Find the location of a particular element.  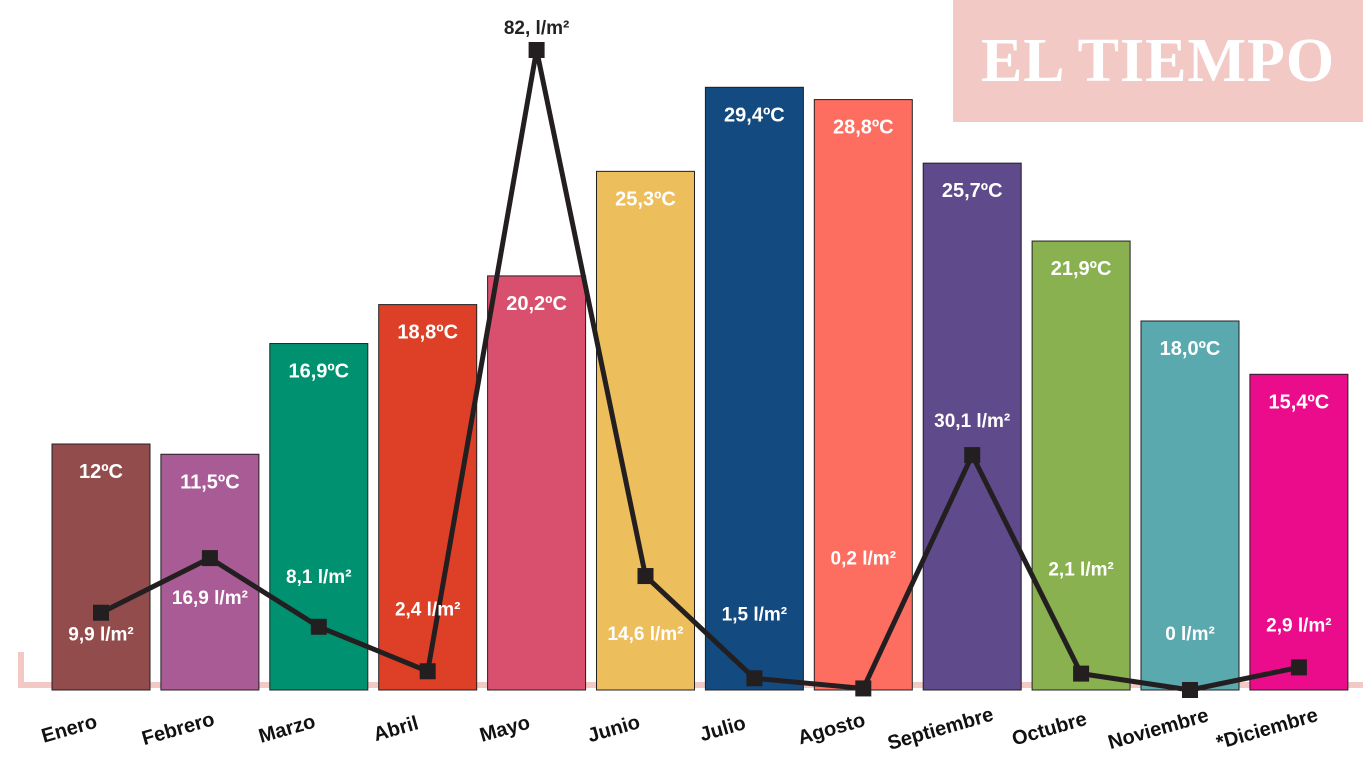

rainfall-label-febrero: 16,9 l/m² is located at coordinates (210, 598).